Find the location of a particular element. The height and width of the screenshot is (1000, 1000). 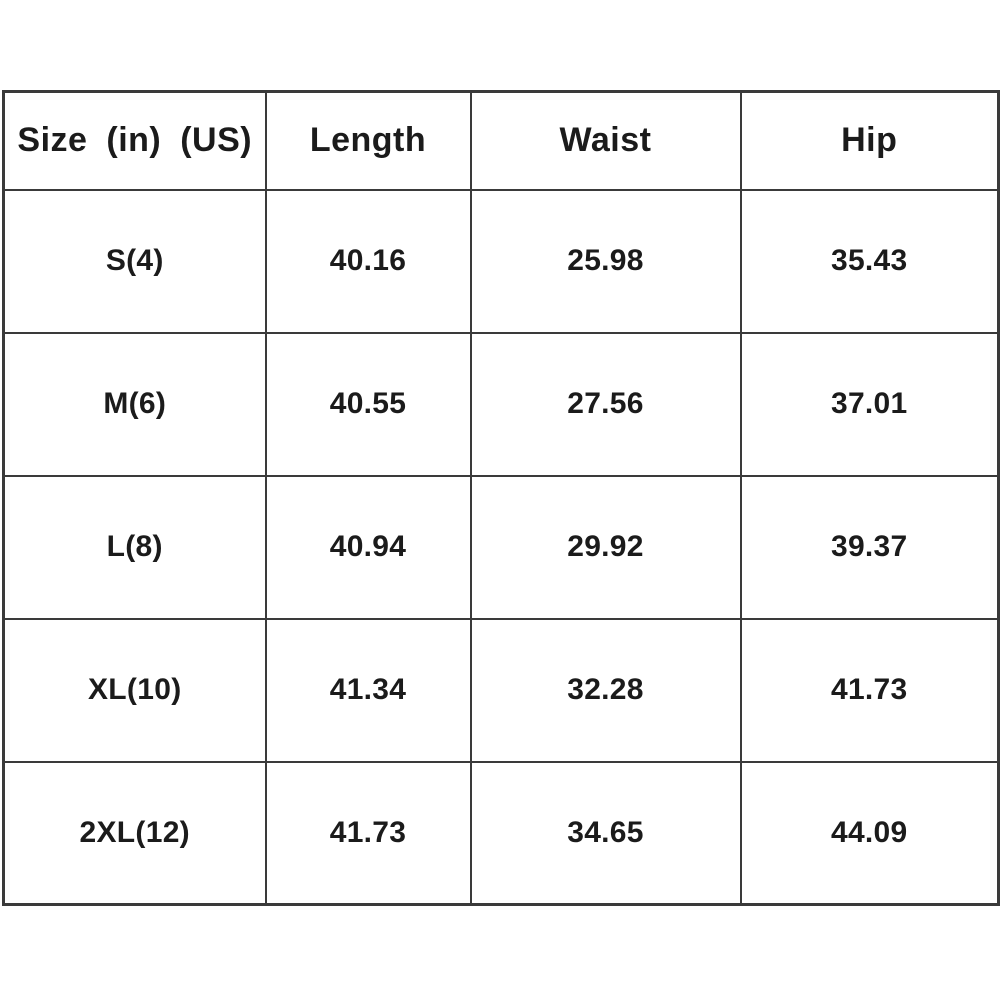

column-header-length: Length is located at coordinates (368, 140).